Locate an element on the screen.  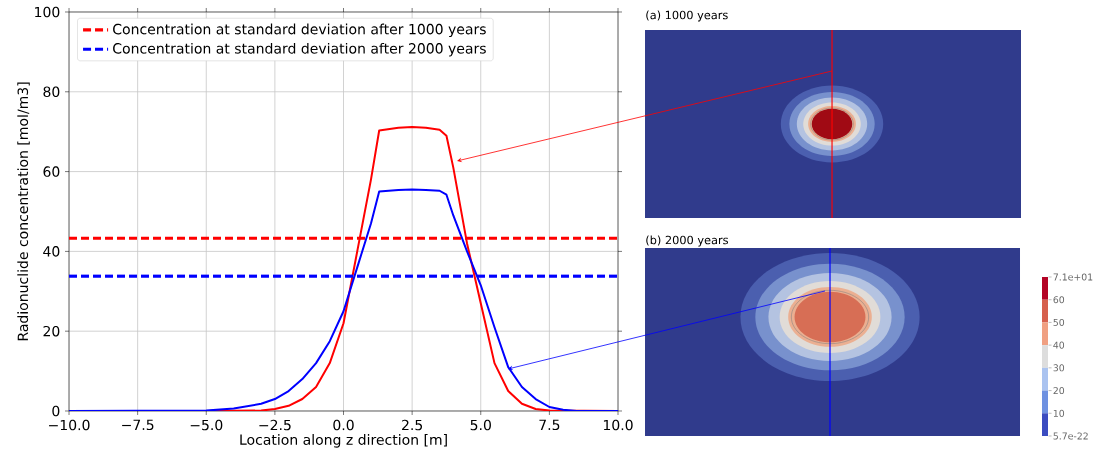
x-tick-label: 0.0 is located at coordinates (343, 425).